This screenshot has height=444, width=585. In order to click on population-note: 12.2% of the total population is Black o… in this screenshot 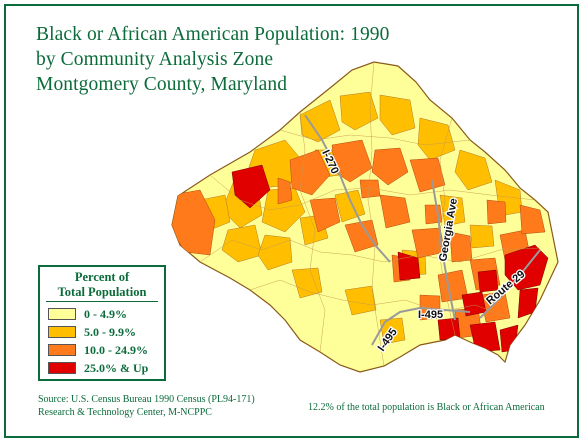, I will do `click(426, 407)`.